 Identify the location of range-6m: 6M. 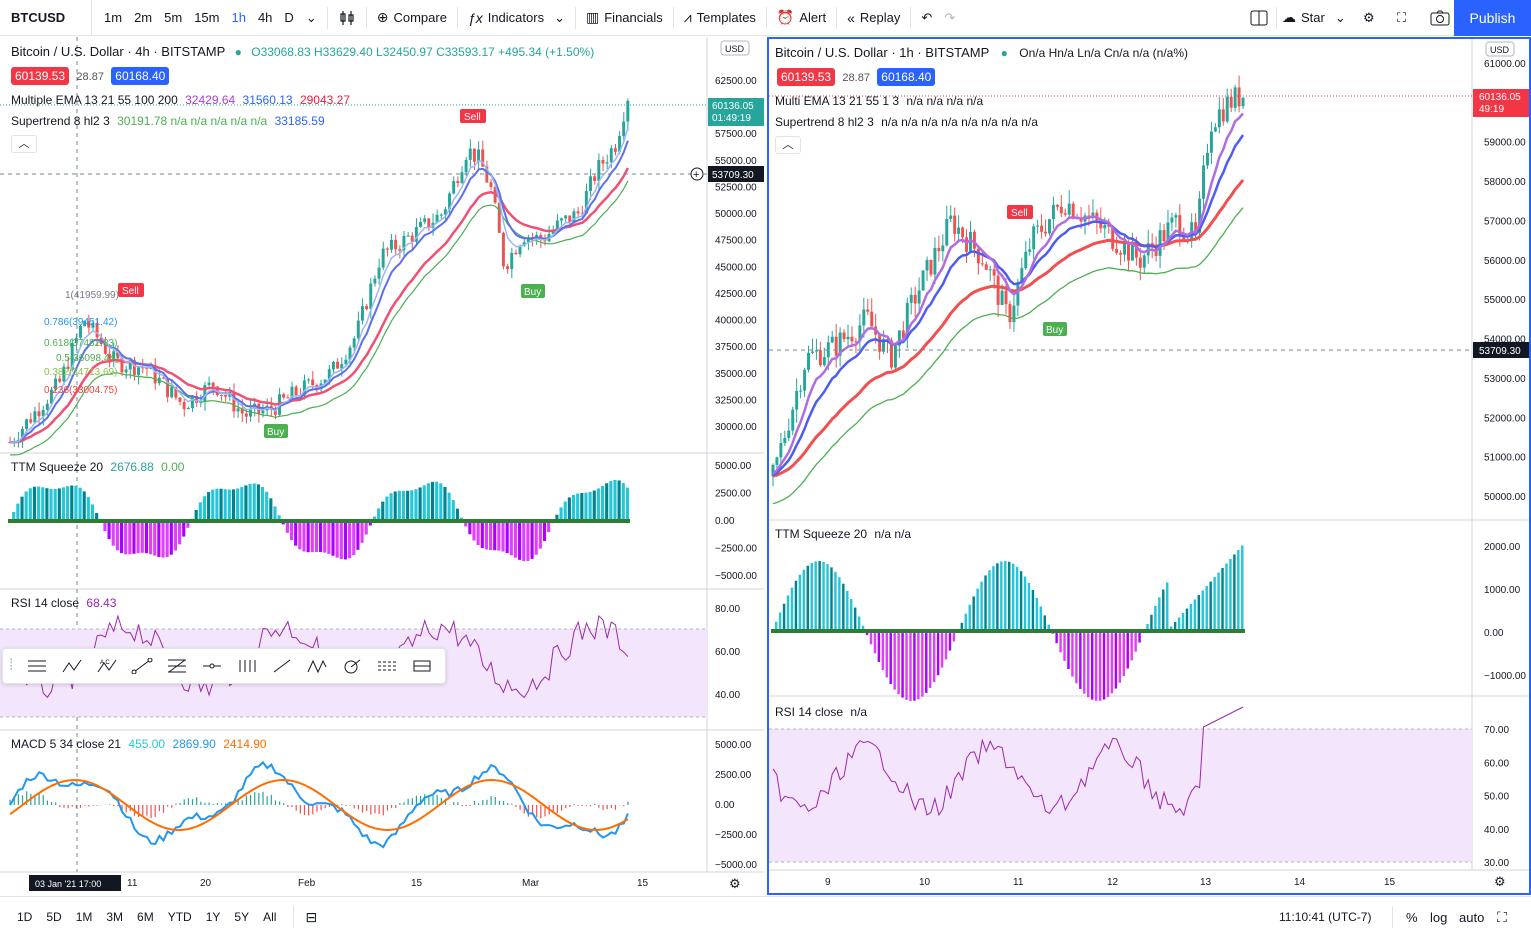
(145, 917).